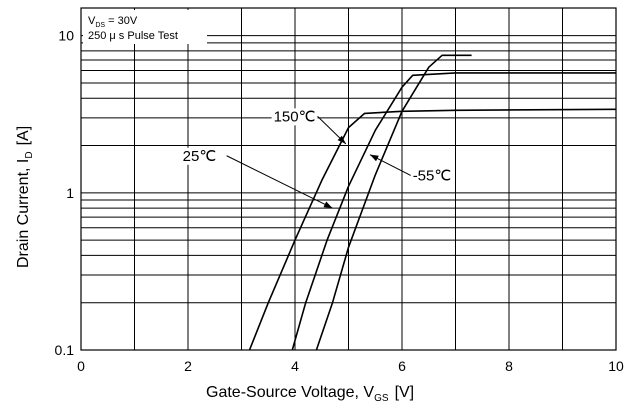 Image resolution: width=642 pixels, height=408 pixels. Describe the element at coordinates (121, 21) in the screenshot. I see `conditions-vds-value: = 30V` at that location.